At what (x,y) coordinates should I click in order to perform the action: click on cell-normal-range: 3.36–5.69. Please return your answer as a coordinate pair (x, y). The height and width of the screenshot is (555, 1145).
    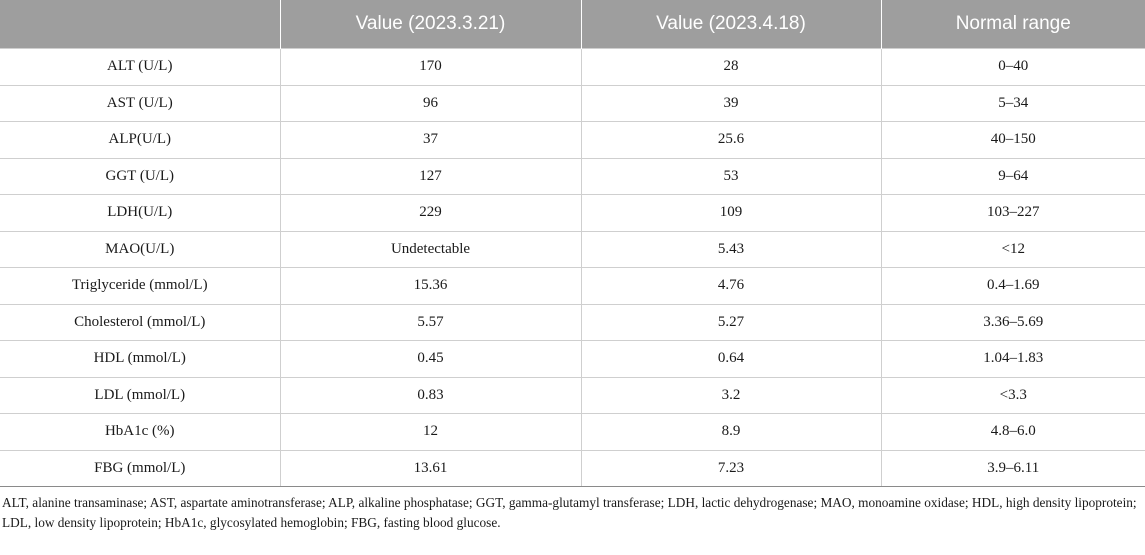
    Looking at the image, I should click on (1012, 322).